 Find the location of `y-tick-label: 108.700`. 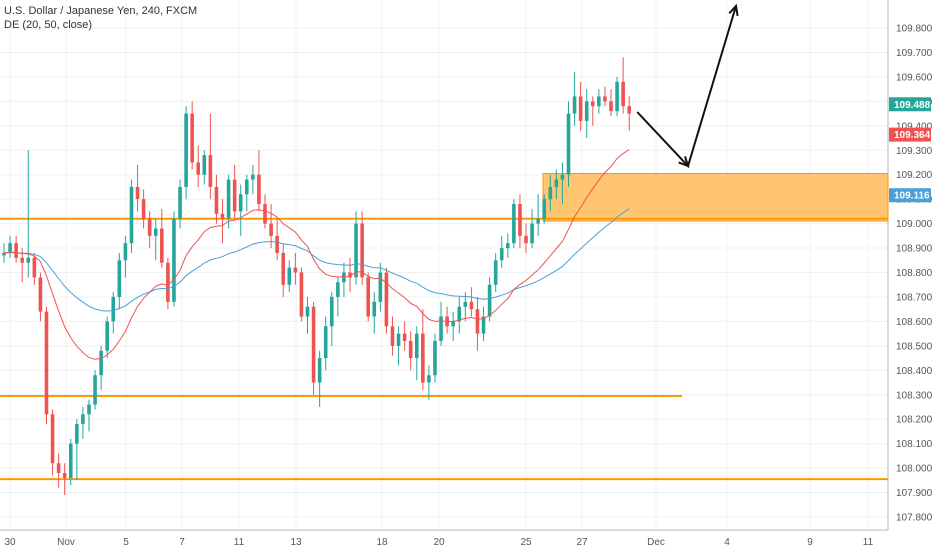

y-tick-label: 108.700 is located at coordinates (914, 297).